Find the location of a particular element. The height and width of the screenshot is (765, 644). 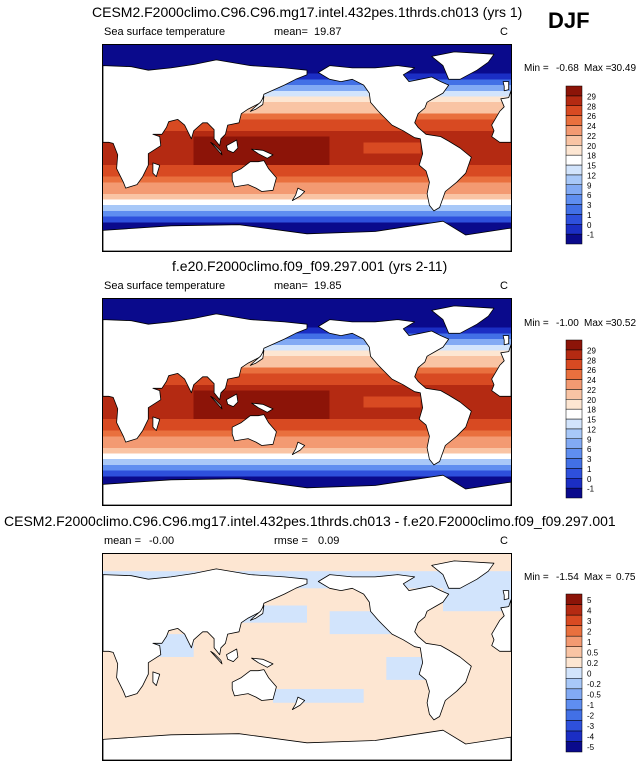

colorbar-tick-label: 20 is located at coordinates (591, 146).